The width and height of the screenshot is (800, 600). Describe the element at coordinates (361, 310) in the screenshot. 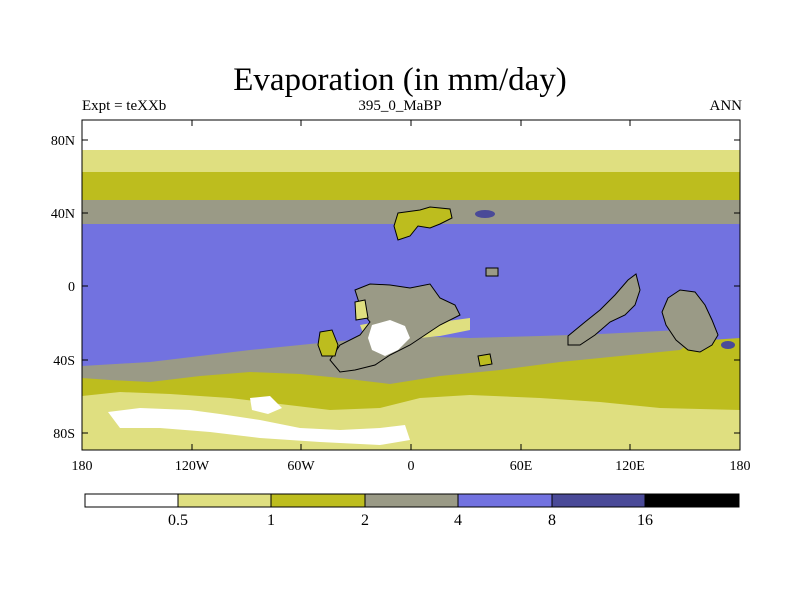

I see `landmass-isle` at that location.